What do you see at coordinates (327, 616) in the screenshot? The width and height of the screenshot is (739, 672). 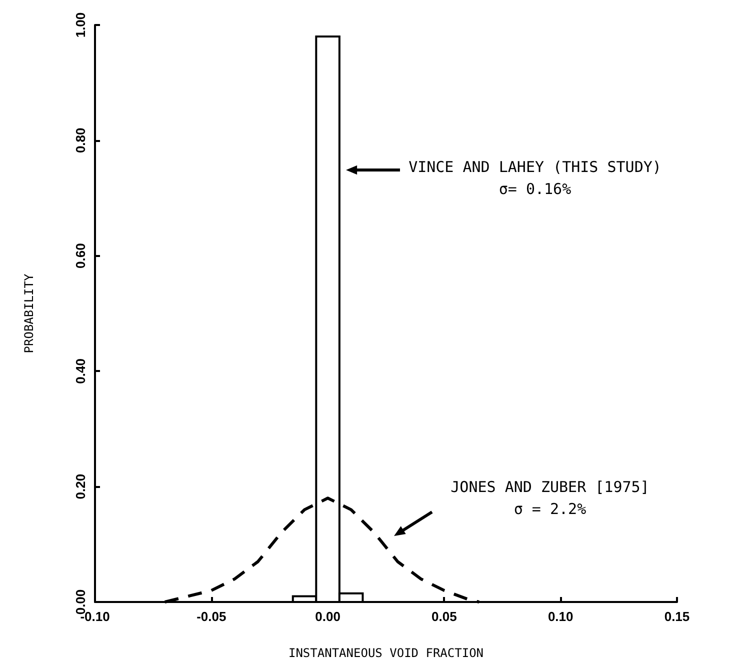 I see `x-tick-label: 0.00` at bounding box center [327, 616].